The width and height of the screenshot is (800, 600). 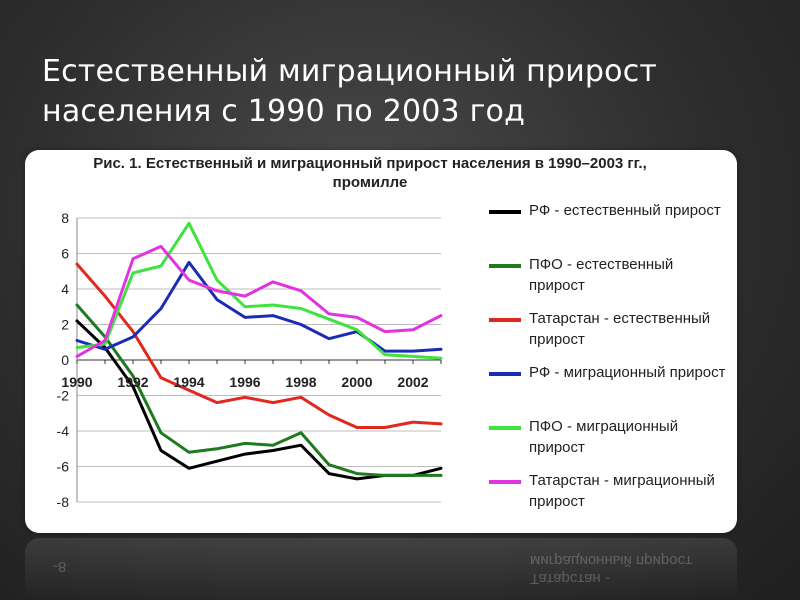 I want to click on y-tick-label: -8, so click(x=63, y=502).